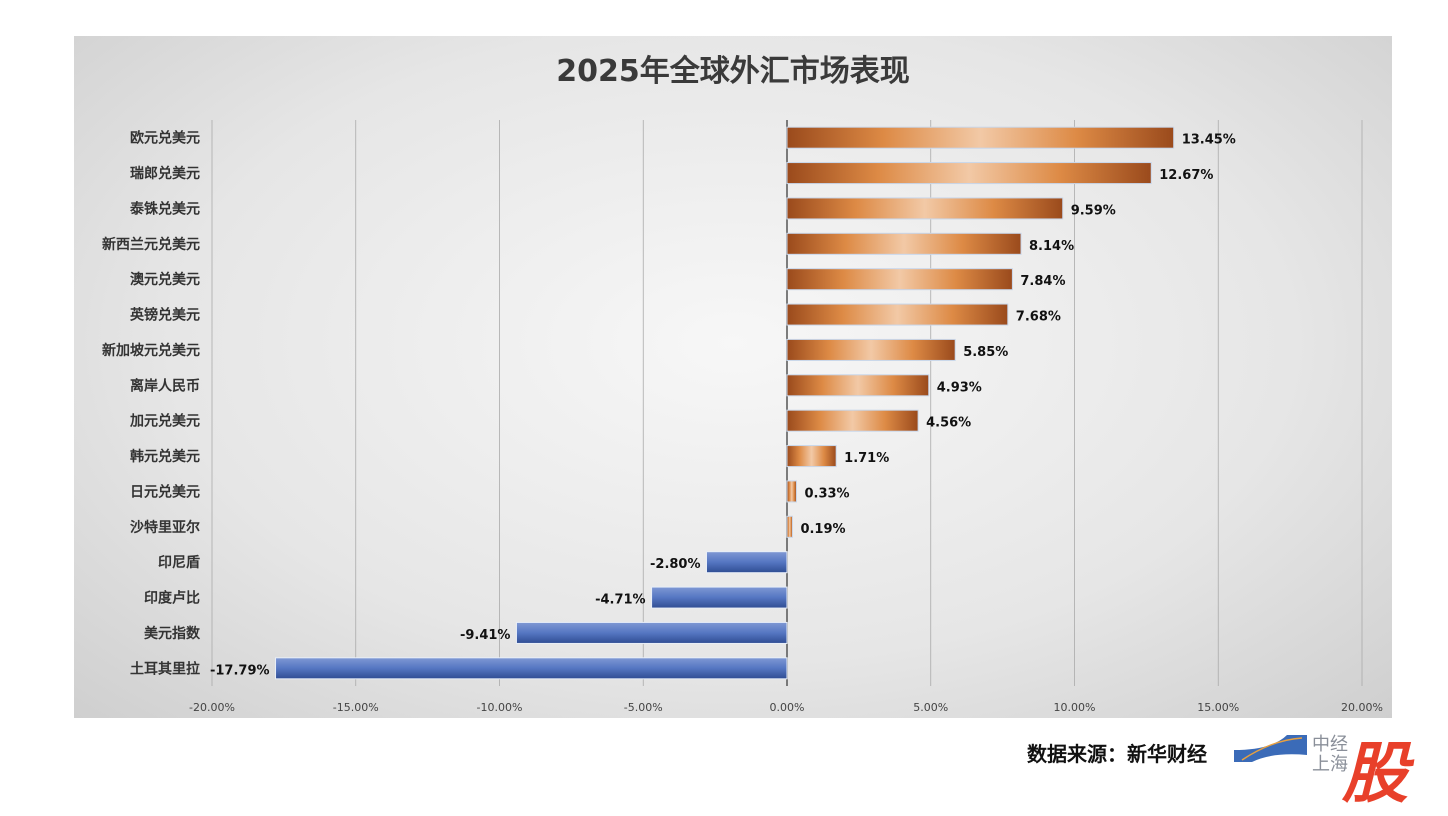  I want to click on data-label: 4.56%, so click(948, 423).